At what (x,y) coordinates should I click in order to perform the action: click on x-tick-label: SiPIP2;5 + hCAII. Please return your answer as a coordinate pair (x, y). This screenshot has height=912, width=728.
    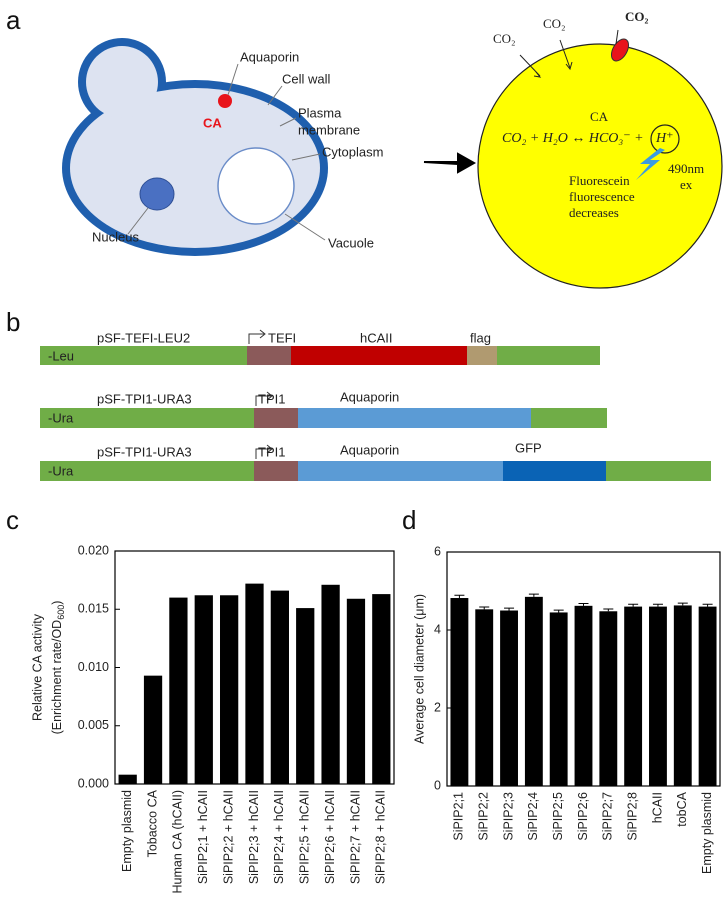
    Looking at the image, I should click on (305, 837).